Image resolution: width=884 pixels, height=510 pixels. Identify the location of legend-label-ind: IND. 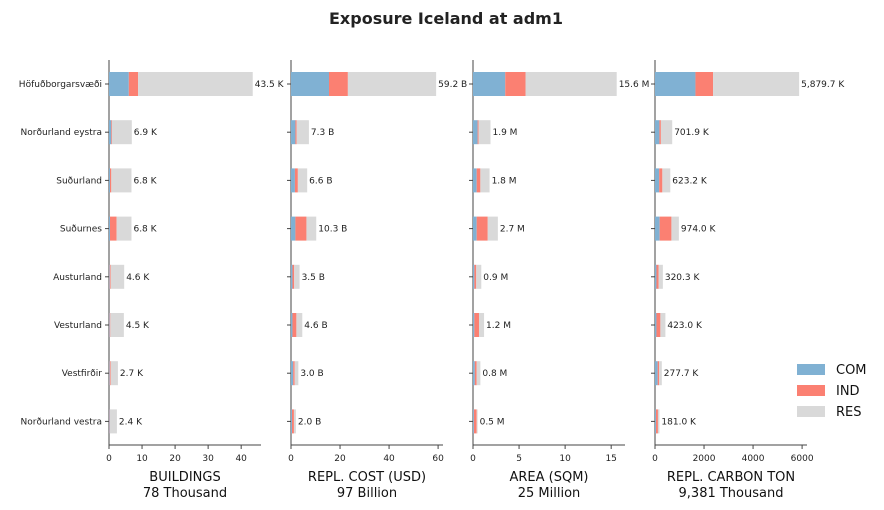
(848, 391).